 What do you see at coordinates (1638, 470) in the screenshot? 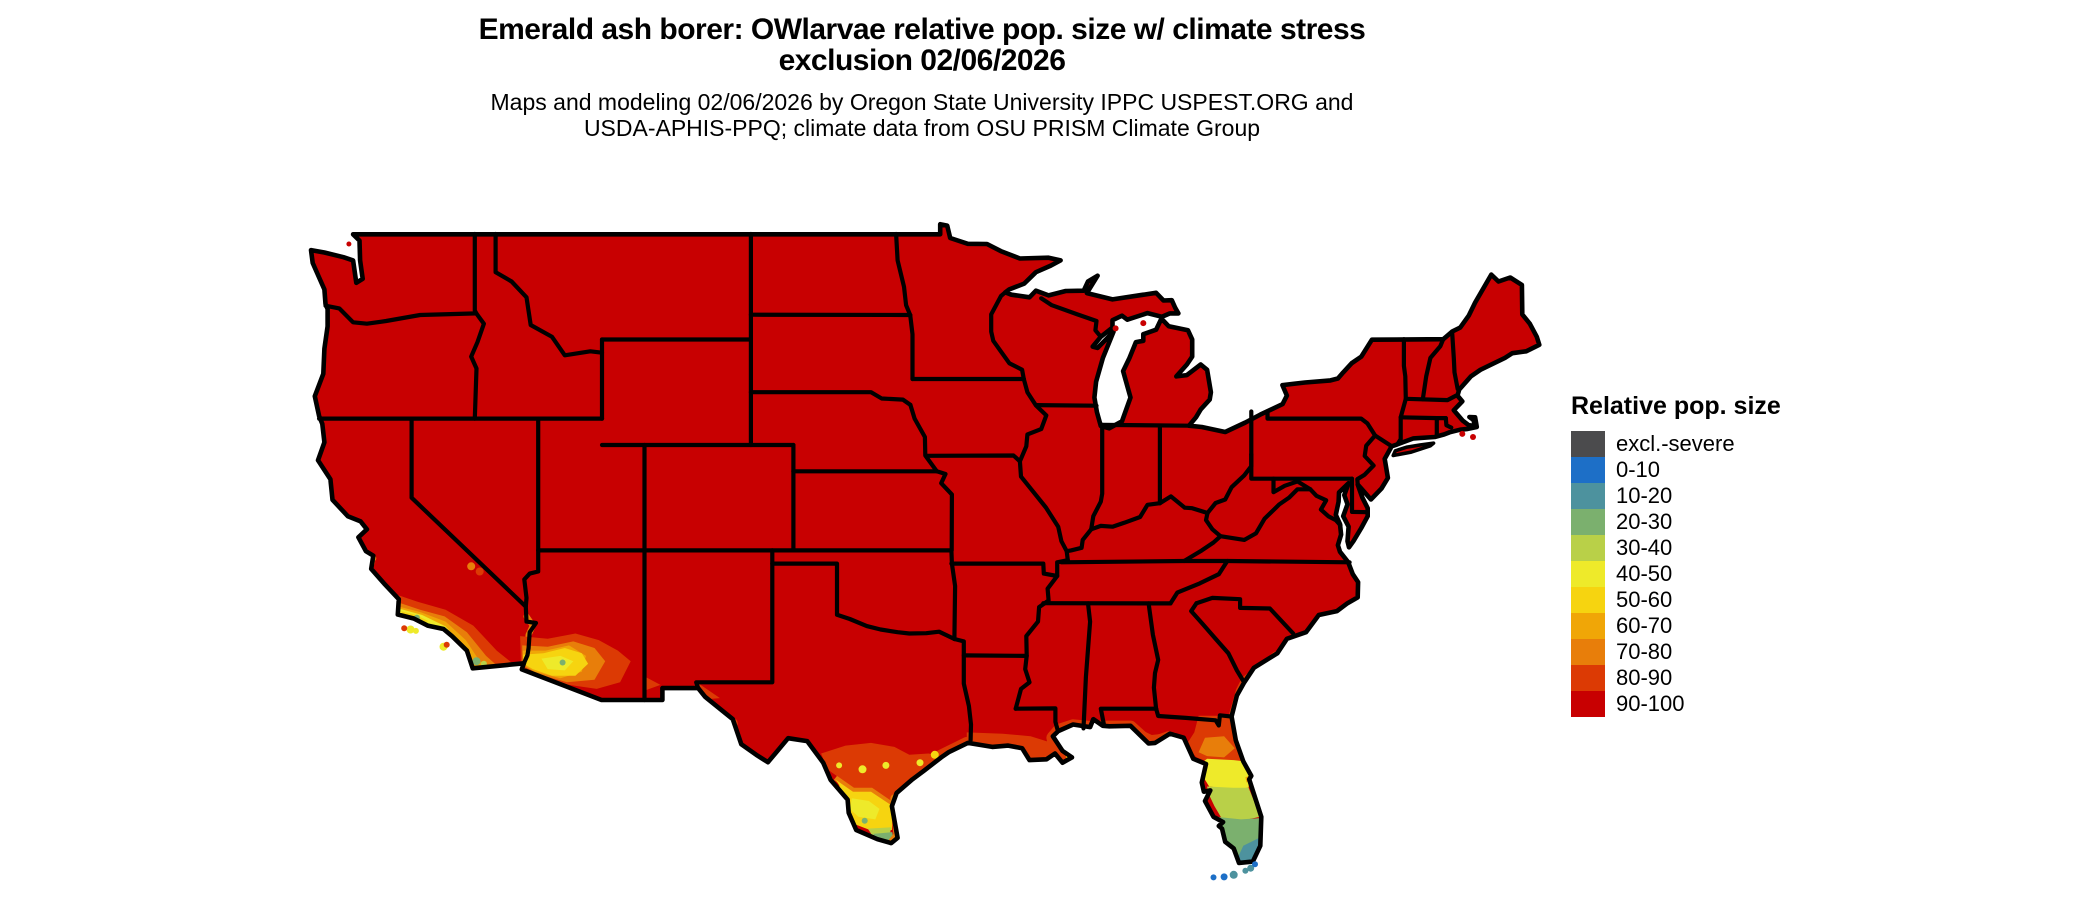
I see `legend-label: 0-10` at bounding box center [1638, 470].